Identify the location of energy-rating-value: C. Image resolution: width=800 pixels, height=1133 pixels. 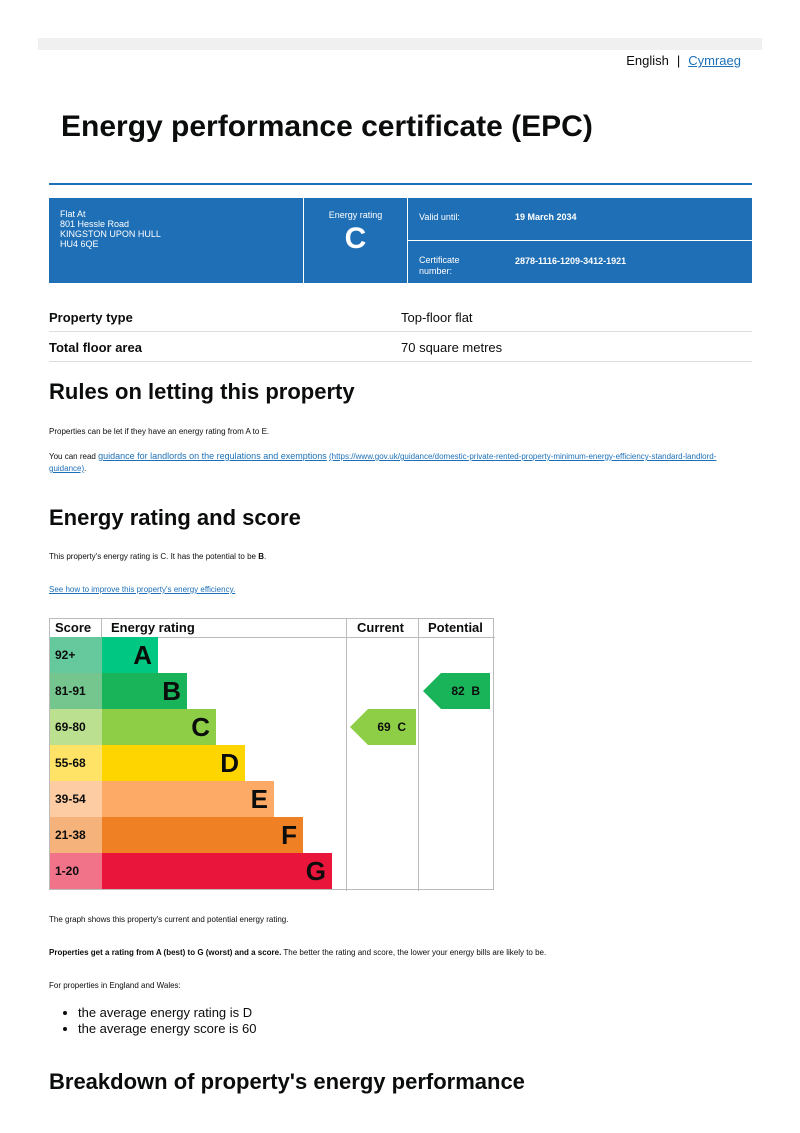
(355, 238).